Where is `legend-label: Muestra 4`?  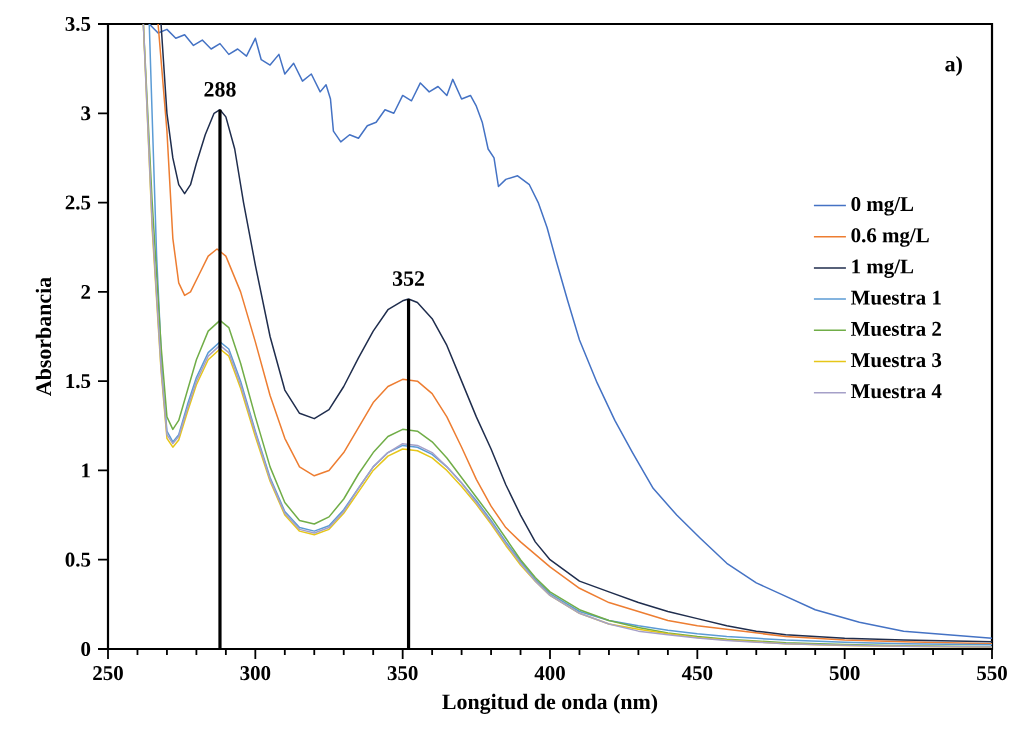 legend-label: Muestra 4 is located at coordinates (896, 391).